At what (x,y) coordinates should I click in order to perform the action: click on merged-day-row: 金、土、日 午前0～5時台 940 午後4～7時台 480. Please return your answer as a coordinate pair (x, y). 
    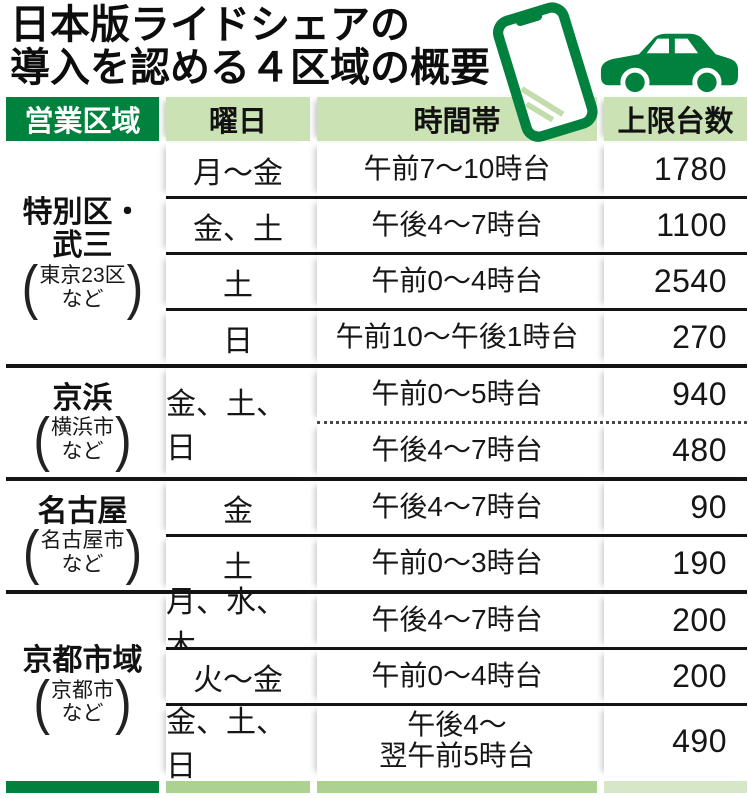
    Looking at the image, I should click on (456, 422).